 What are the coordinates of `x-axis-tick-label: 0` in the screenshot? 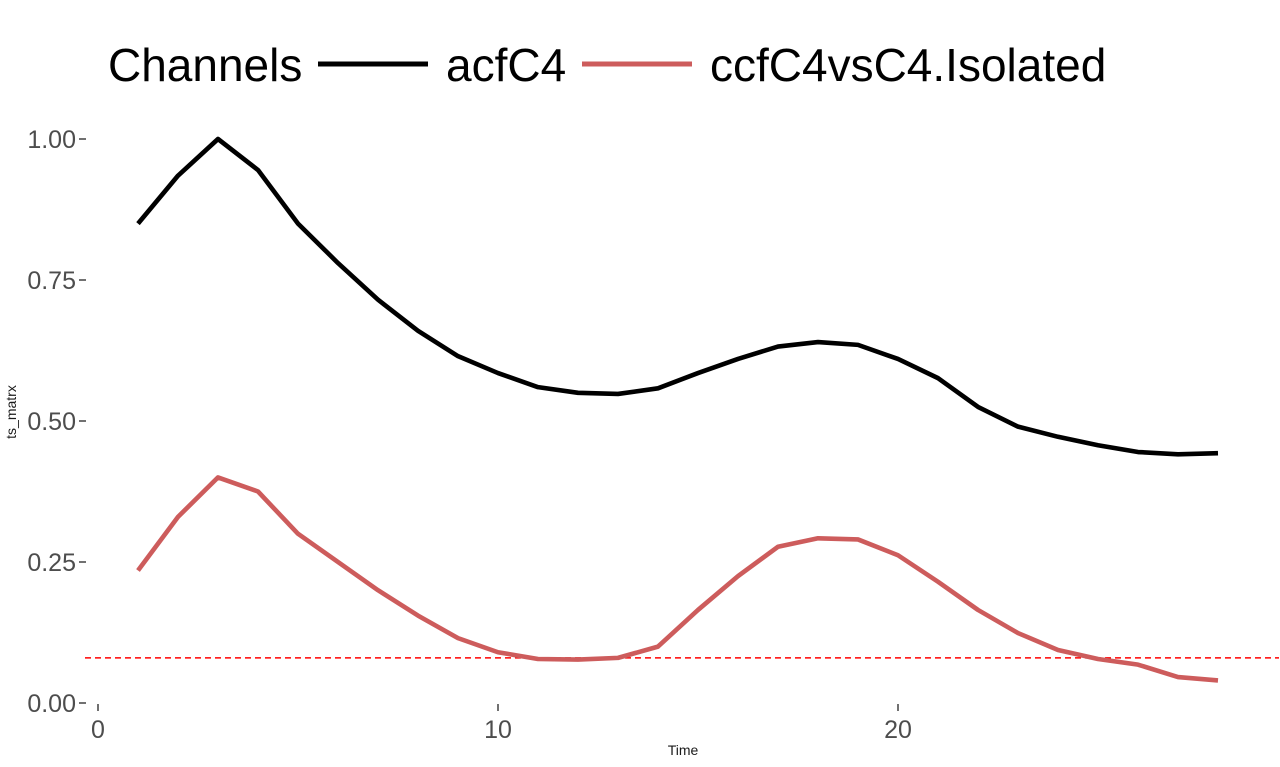 It's located at (98, 730).